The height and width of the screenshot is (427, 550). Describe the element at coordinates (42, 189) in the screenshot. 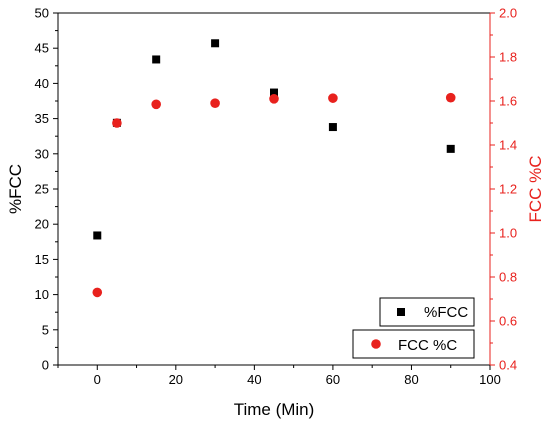

I see `left-y-tick-label: 25` at that location.